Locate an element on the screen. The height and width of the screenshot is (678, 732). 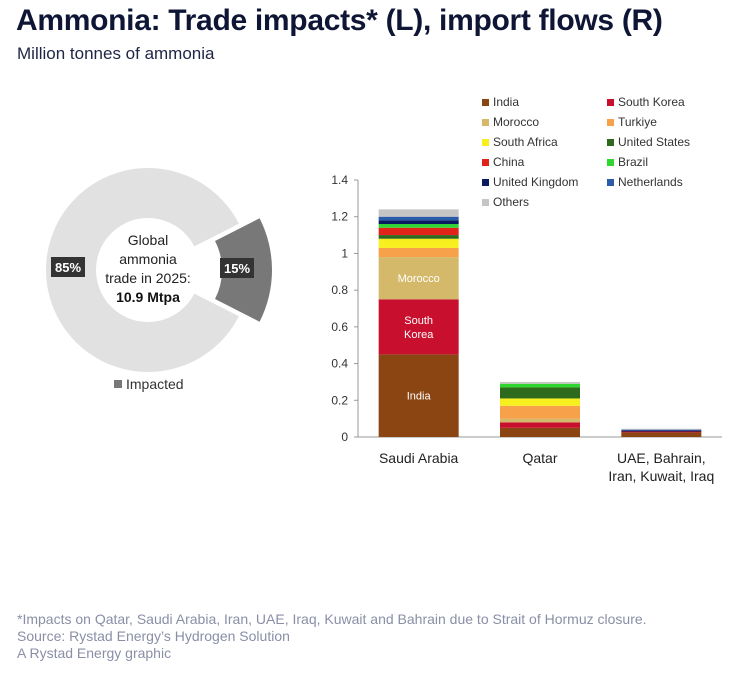
x-category-label: Iran, Kuwait, Iraq is located at coordinates (661, 476).